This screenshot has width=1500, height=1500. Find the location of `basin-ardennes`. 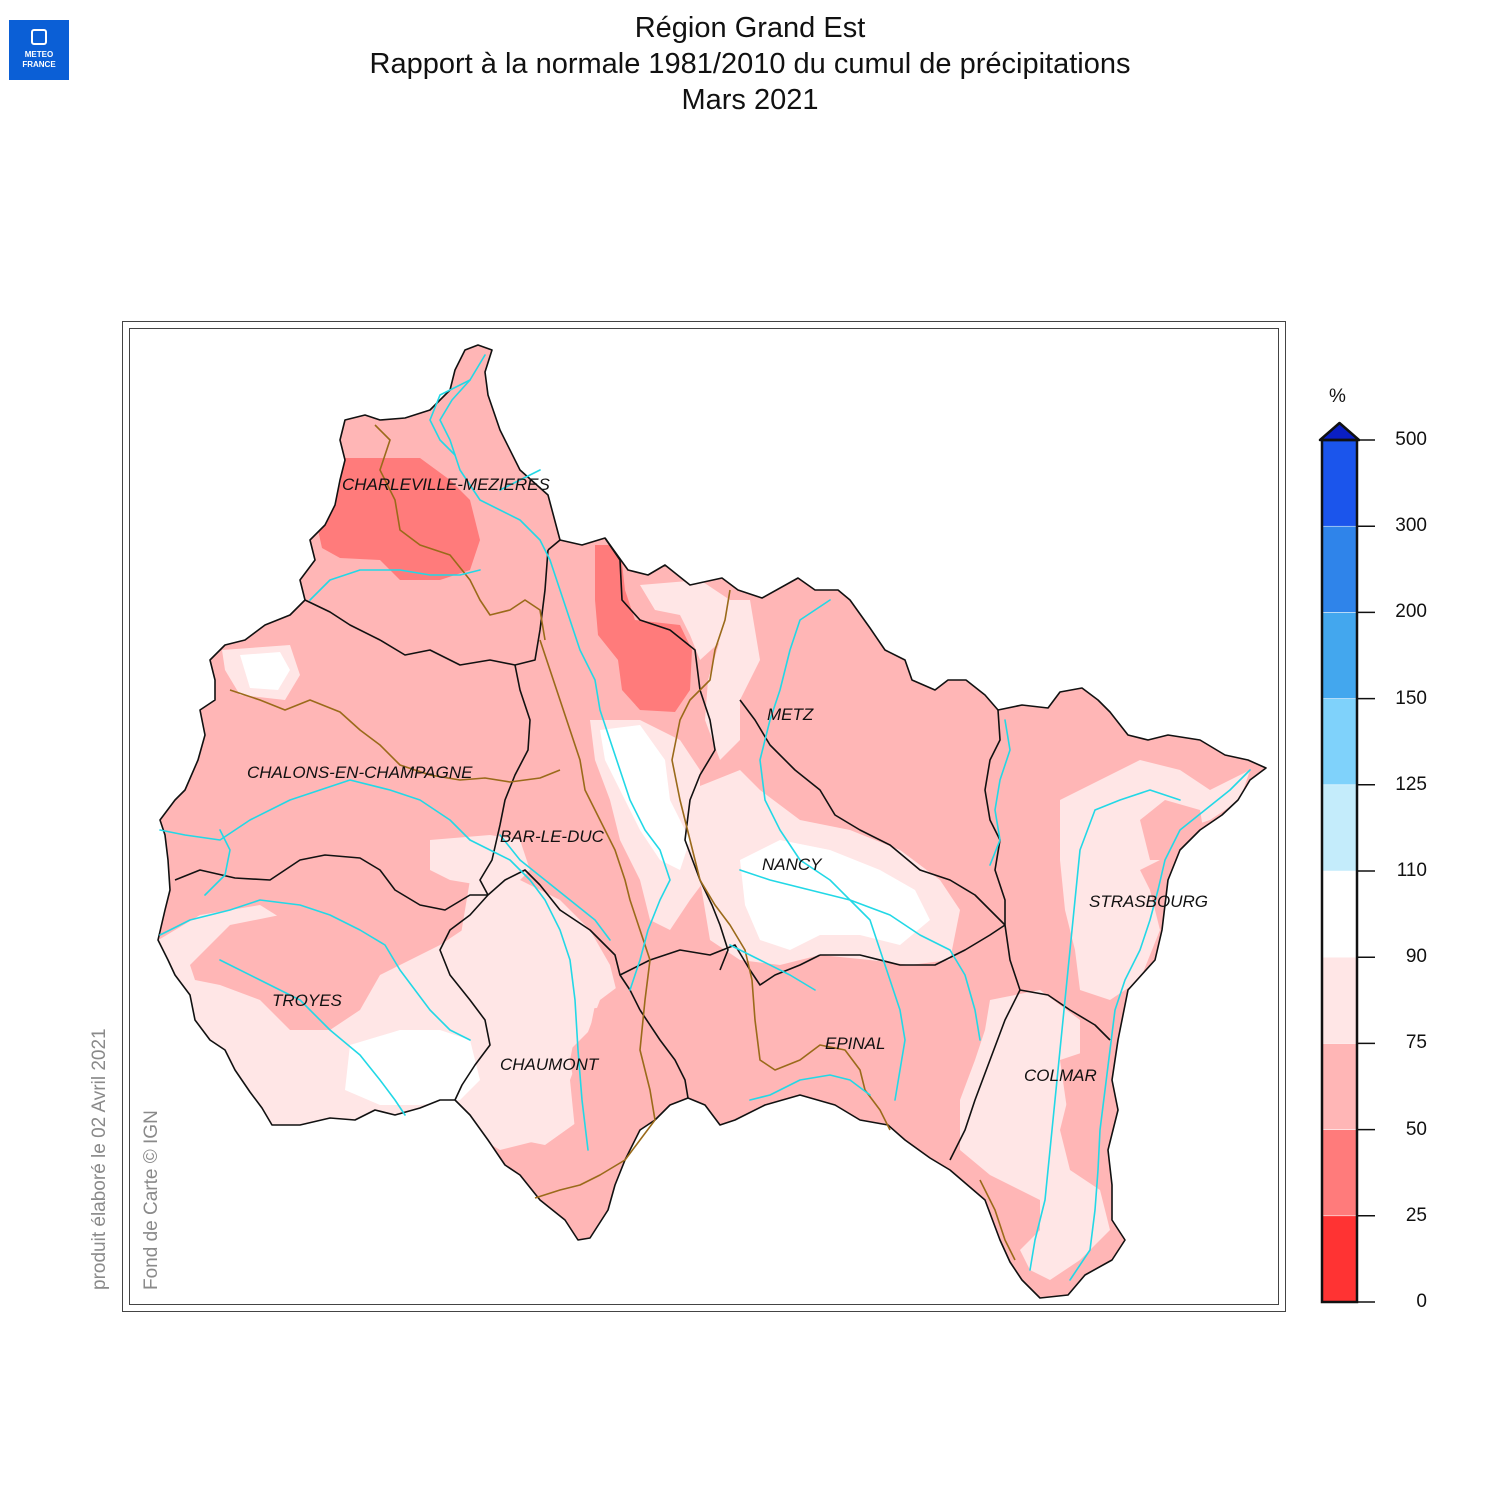

basin-ardennes is located at coordinates (460, 532).